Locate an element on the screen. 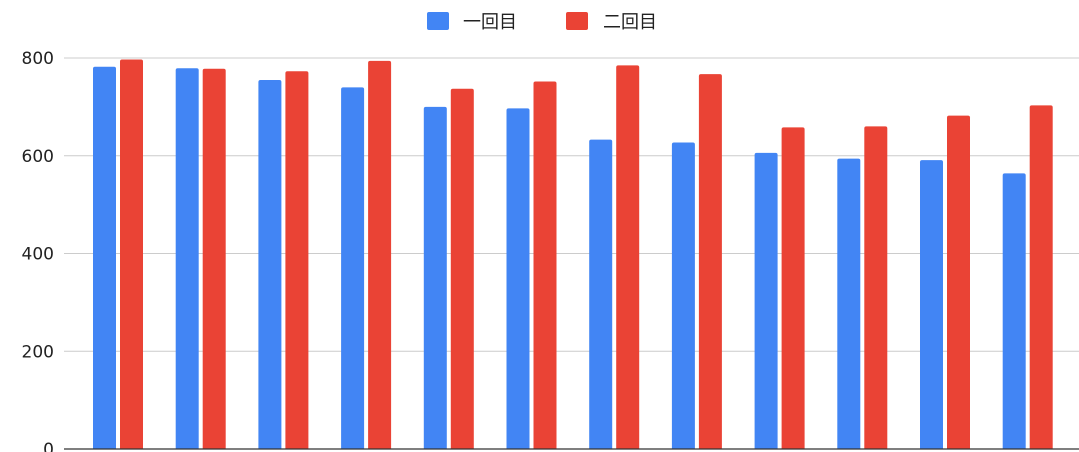 This screenshot has width=1079, height=452. y-tick-label: 200 is located at coordinates (38, 352).